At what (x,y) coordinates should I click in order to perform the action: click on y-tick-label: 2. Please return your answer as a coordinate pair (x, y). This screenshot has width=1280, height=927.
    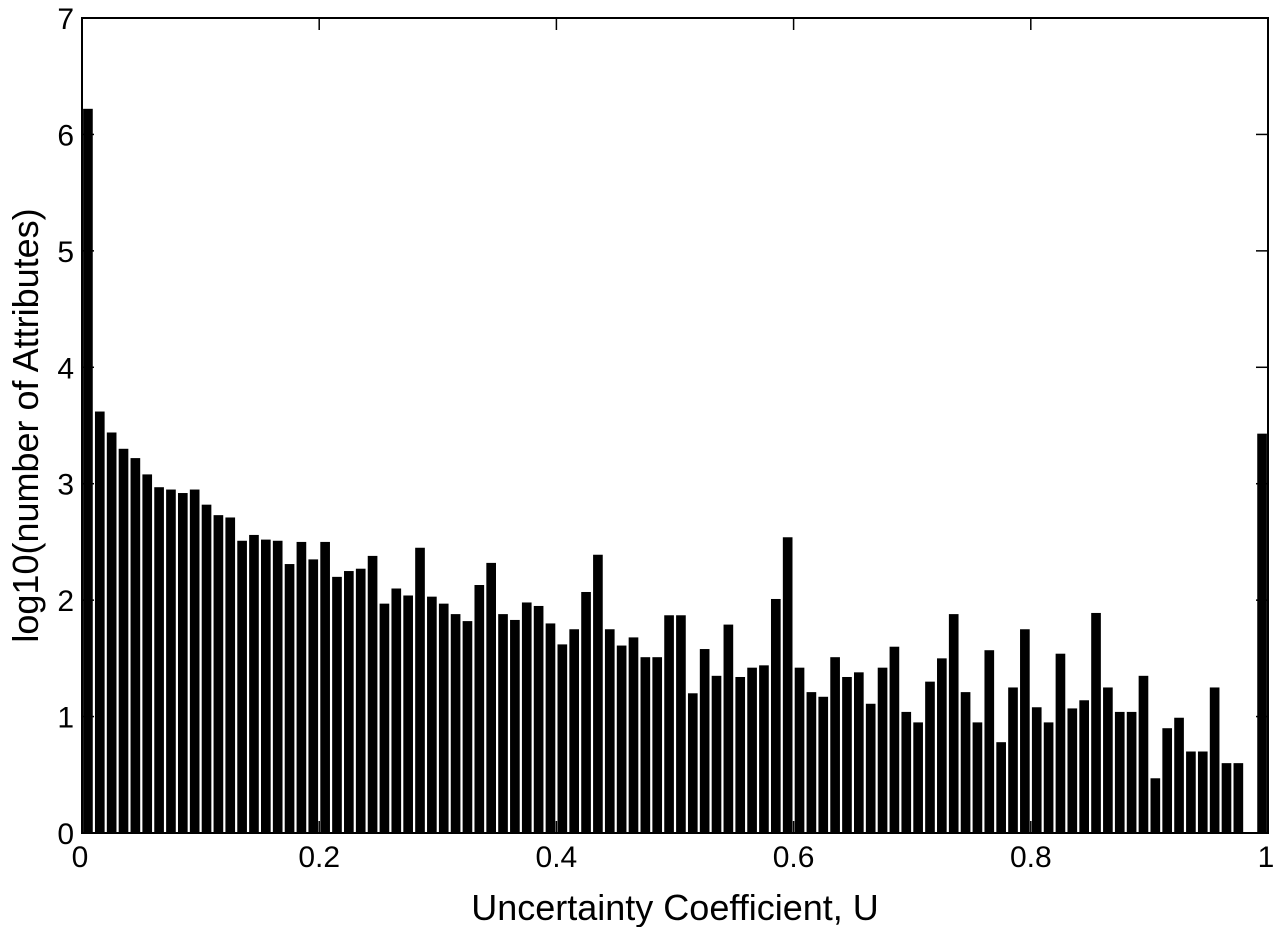
    Looking at the image, I should click on (65, 601).